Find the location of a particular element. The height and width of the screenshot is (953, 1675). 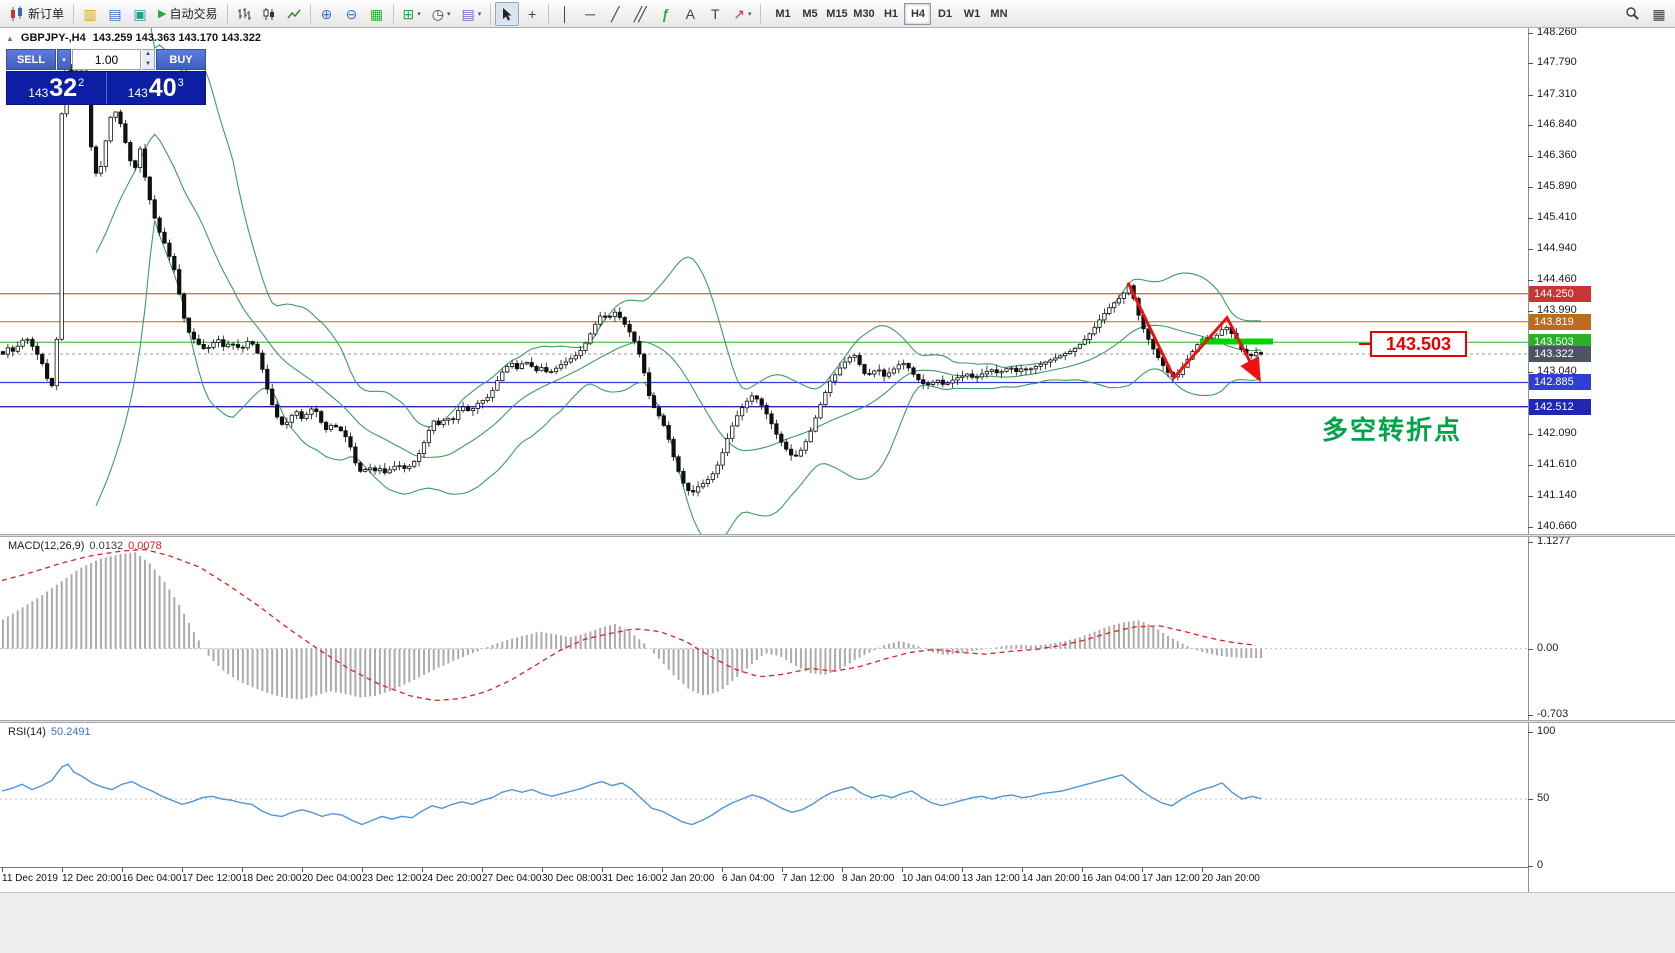

periods-button: ◷ ▾ is located at coordinates (441, 14).